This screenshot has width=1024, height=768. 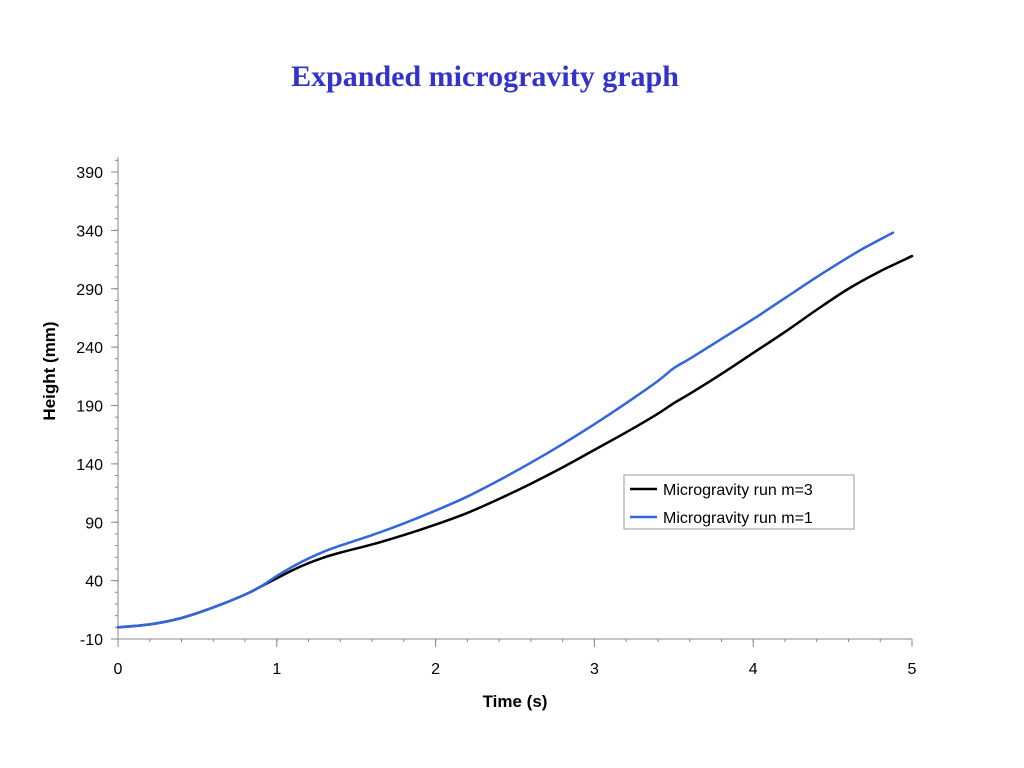 What do you see at coordinates (89, 348) in the screenshot?
I see `y-tick-label: 240` at bounding box center [89, 348].